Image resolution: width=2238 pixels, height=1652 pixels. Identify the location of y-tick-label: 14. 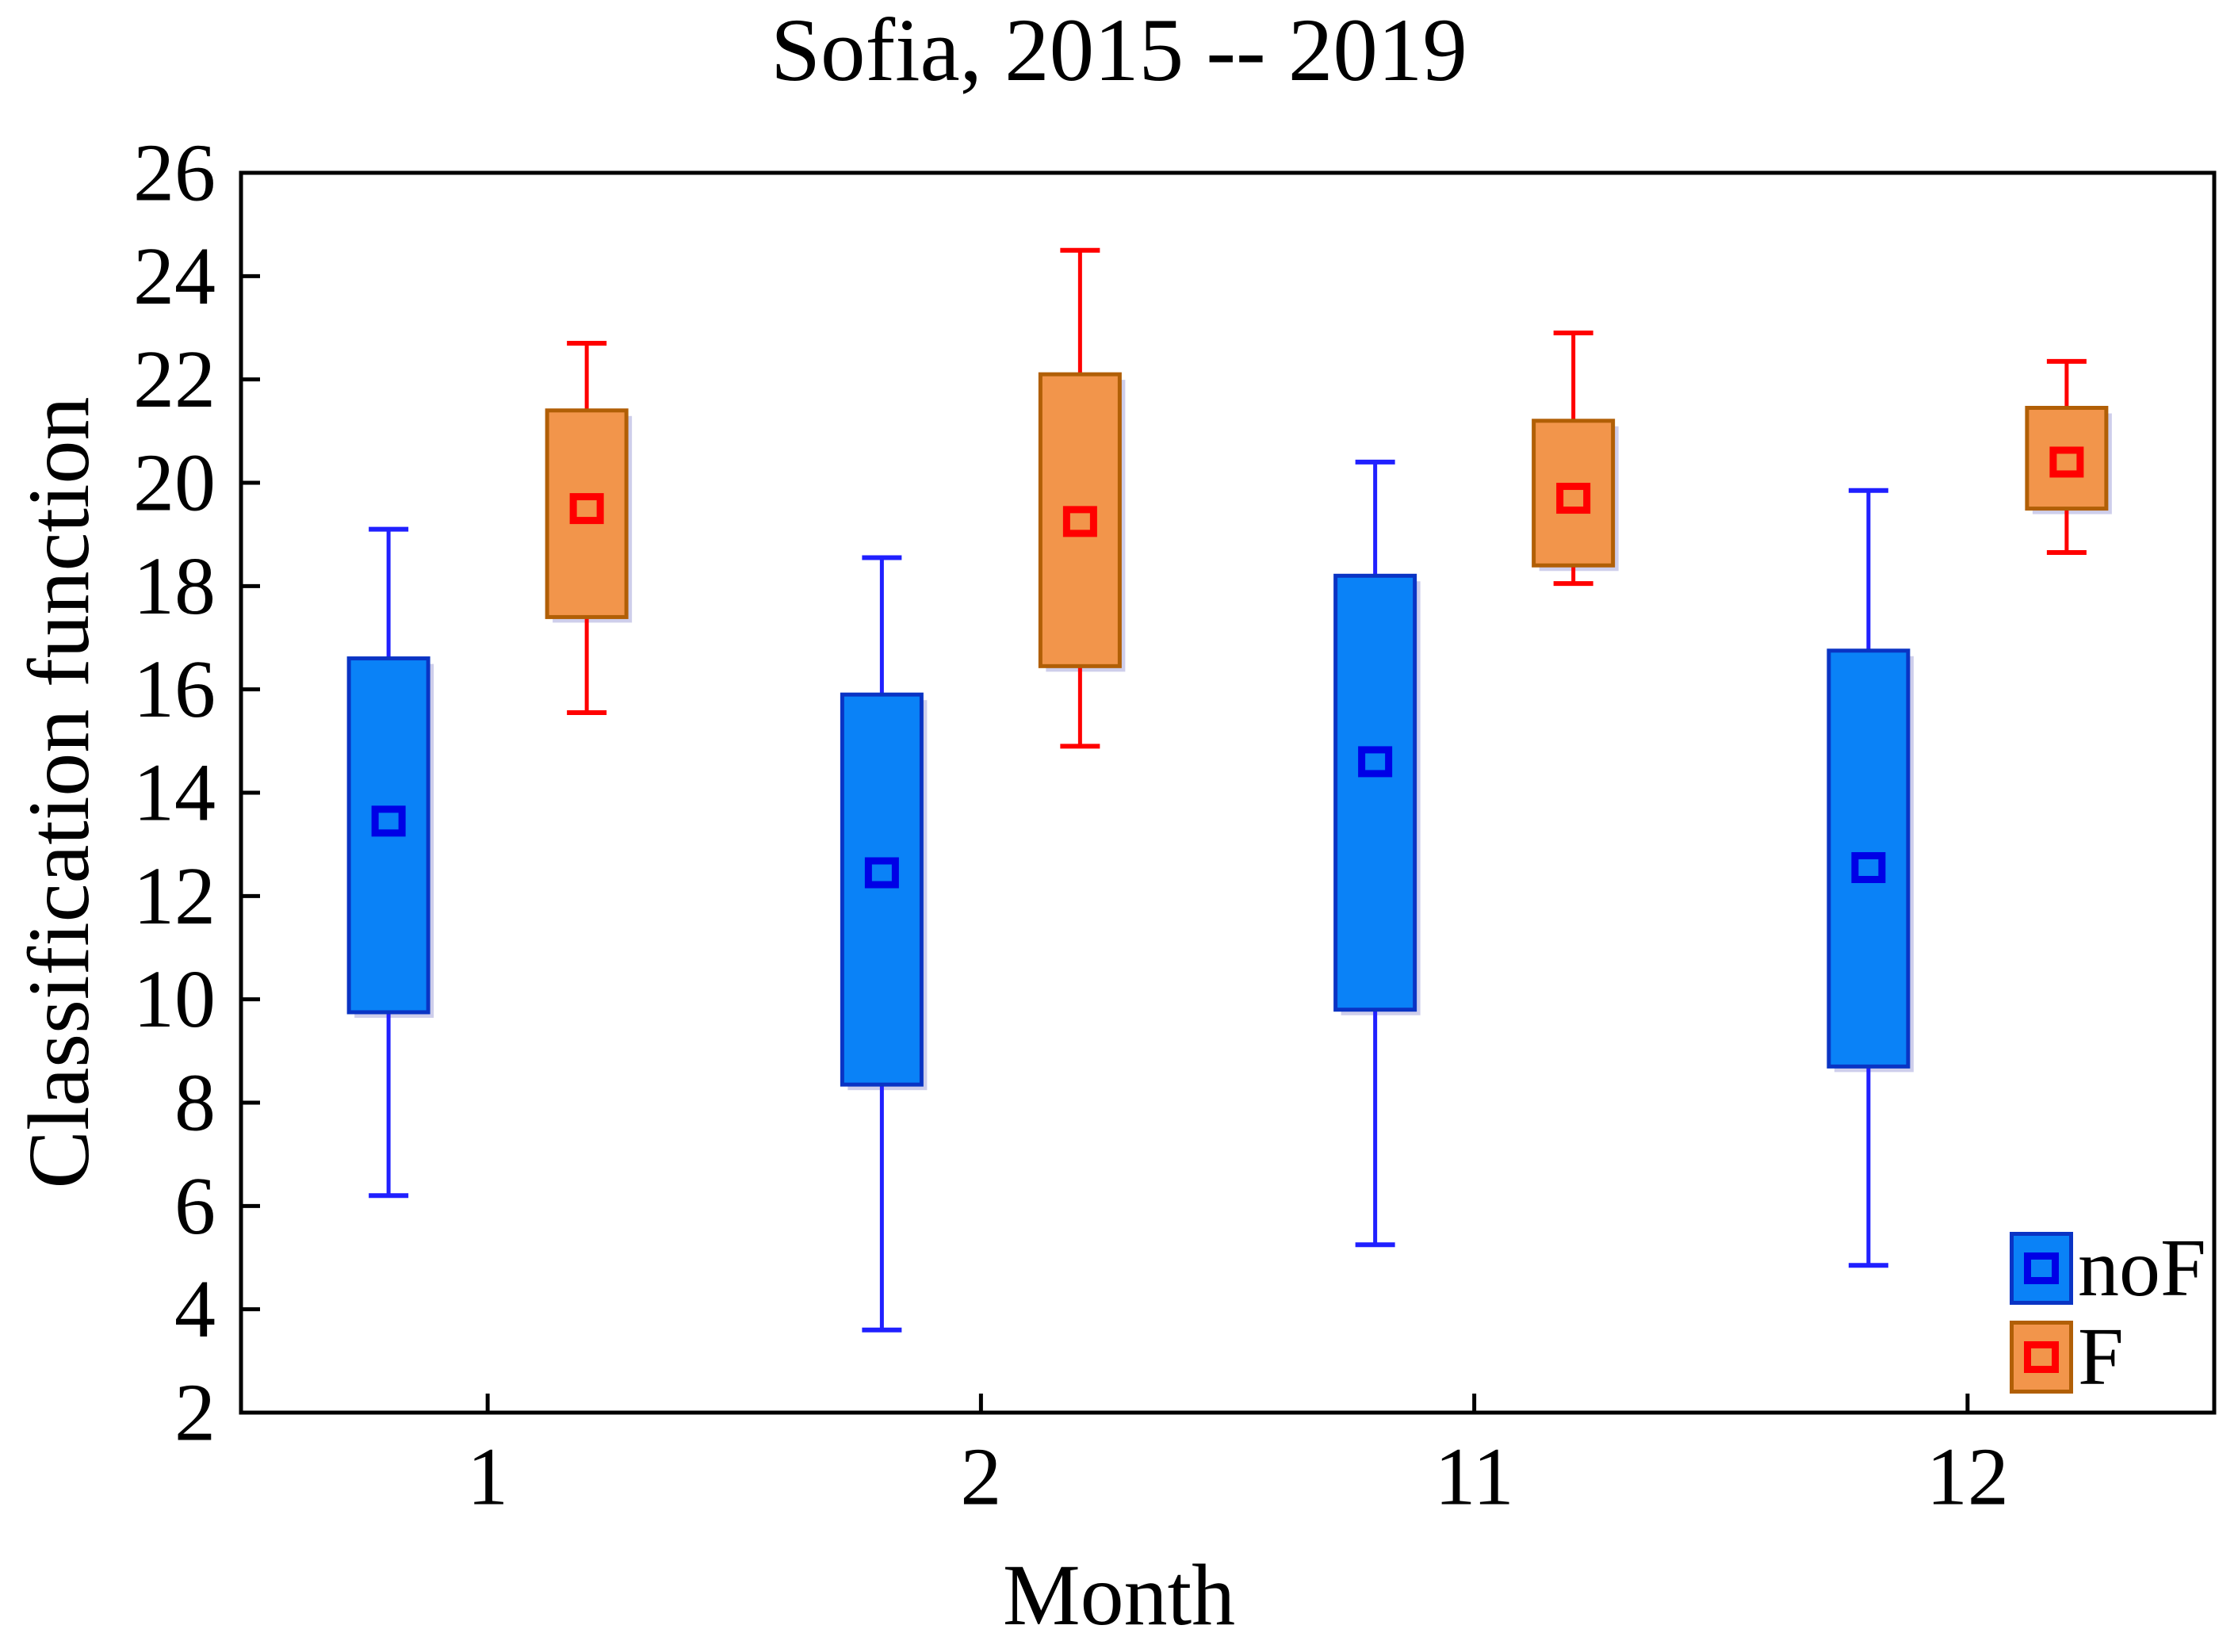
(174, 794).